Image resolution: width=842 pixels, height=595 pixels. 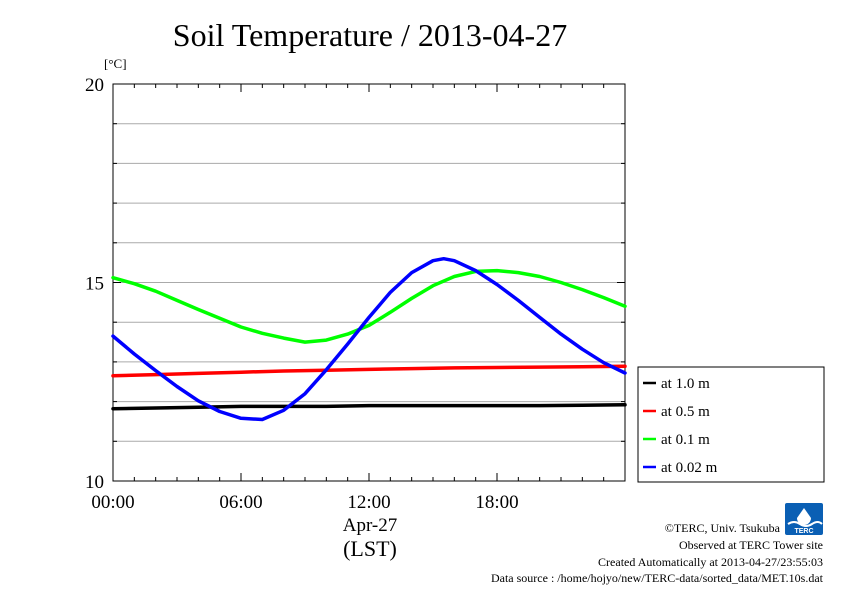 I want to click on legend-label-at-0-02-m: at 0.02 m, so click(x=689, y=468).